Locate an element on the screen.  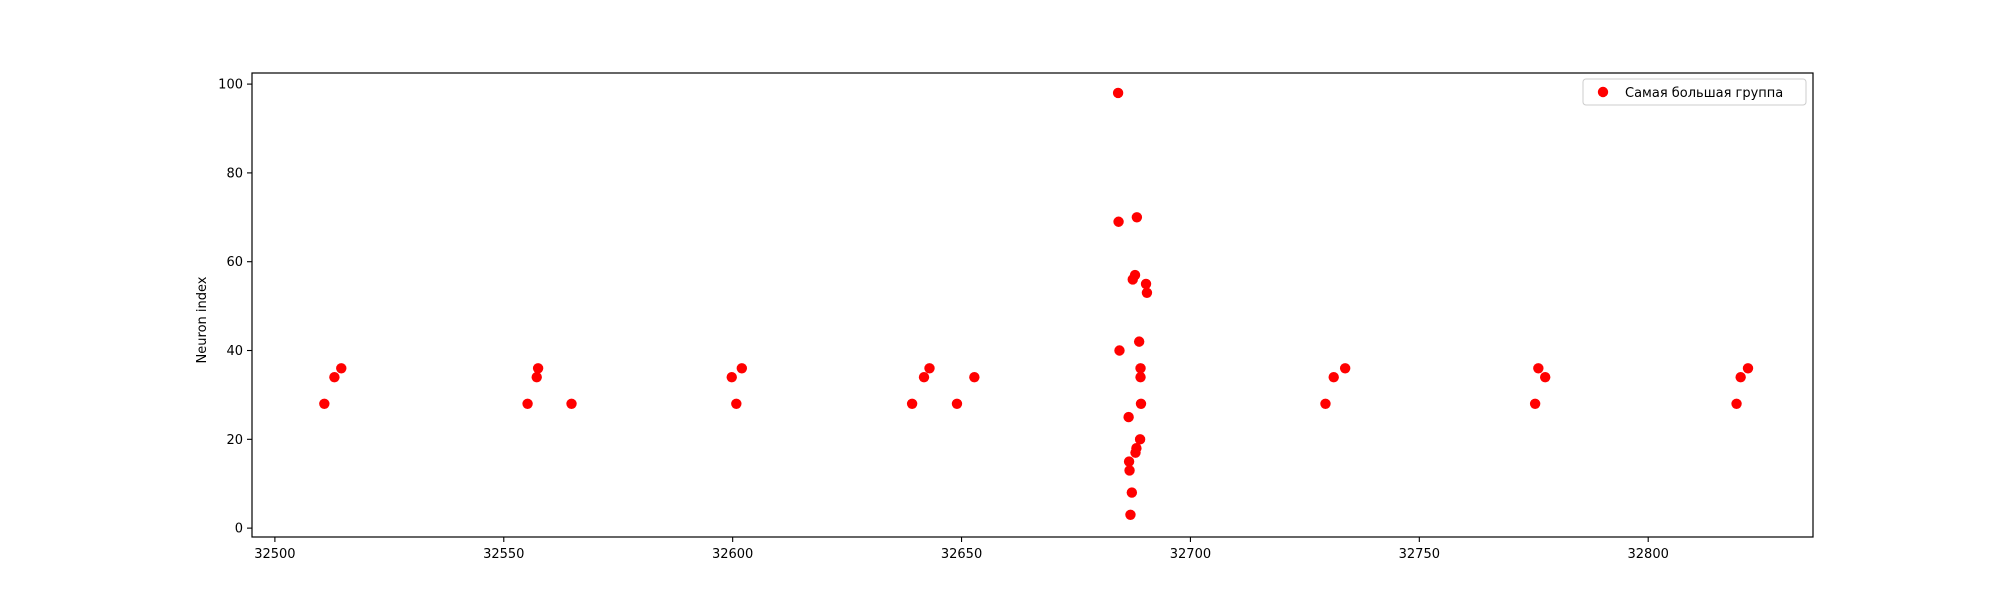
legend-box is located at coordinates (1694, 92).